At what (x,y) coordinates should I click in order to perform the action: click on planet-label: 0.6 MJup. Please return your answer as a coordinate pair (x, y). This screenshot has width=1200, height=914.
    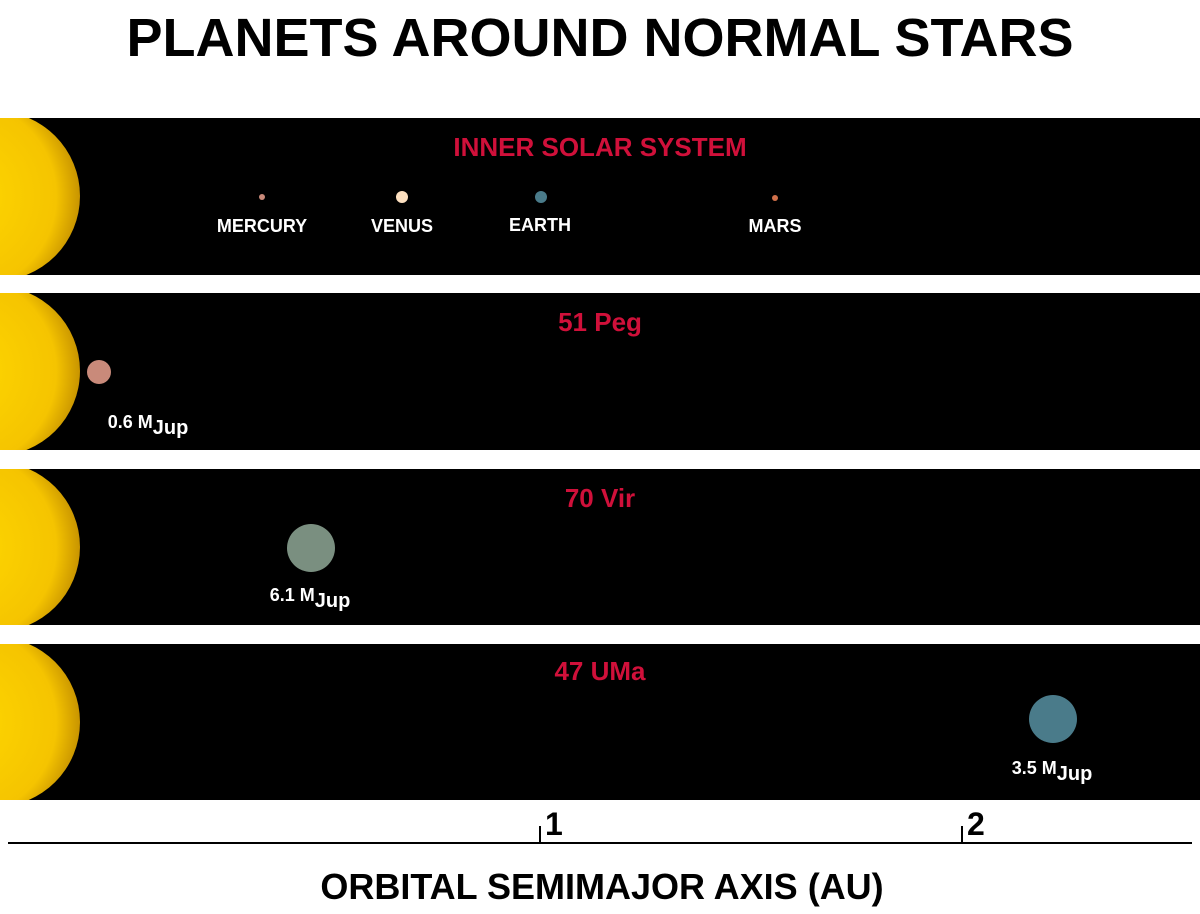
    Looking at the image, I should click on (148, 425).